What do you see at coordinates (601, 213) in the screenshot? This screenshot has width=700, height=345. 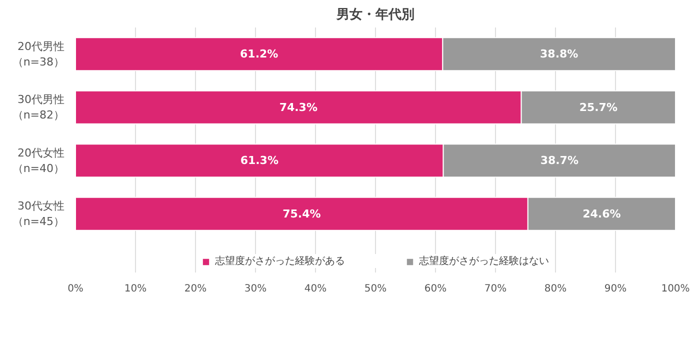 I see `text: 24.6%` at bounding box center [601, 213].